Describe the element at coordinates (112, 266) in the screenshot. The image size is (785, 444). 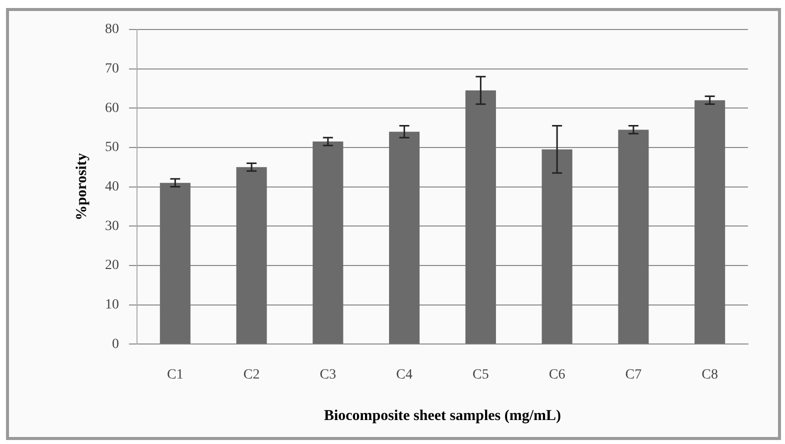
I see `y-tick-label: 20` at that location.